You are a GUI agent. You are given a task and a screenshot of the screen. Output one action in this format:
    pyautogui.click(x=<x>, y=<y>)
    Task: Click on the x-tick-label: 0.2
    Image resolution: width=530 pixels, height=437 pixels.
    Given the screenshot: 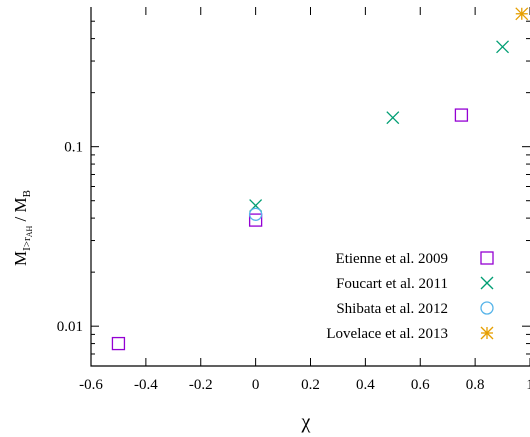 What is the action you would take?
    pyautogui.click(x=310, y=385)
    